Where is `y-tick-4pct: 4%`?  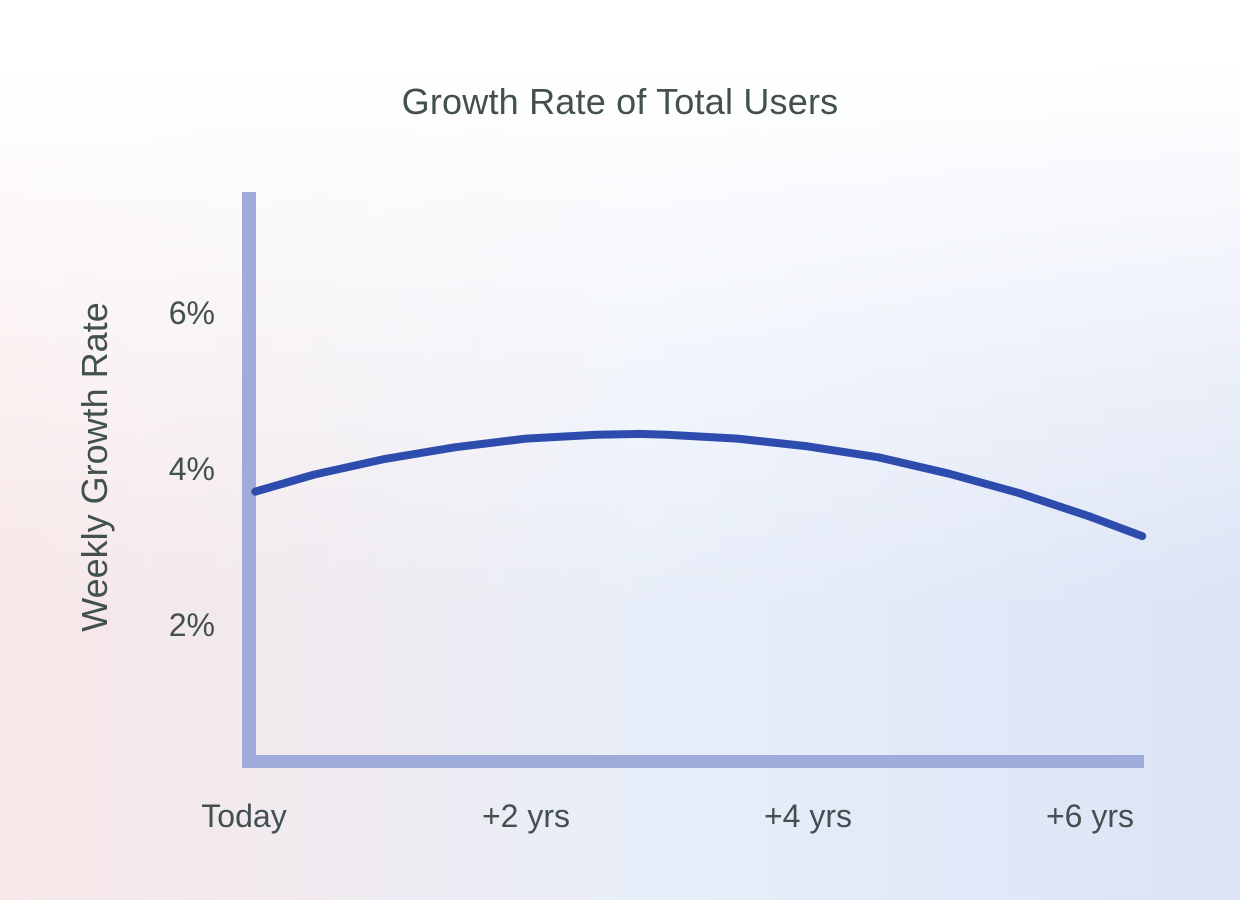 y-tick-4pct: 4% is located at coordinates (191, 469).